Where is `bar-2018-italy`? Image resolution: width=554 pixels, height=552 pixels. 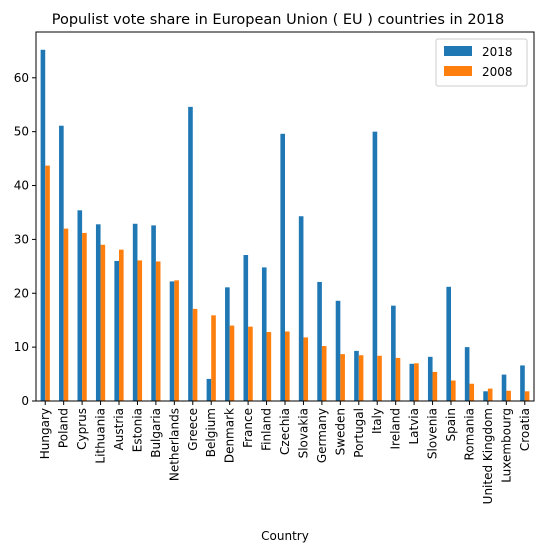 bar-2018-italy is located at coordinates (375, 266).